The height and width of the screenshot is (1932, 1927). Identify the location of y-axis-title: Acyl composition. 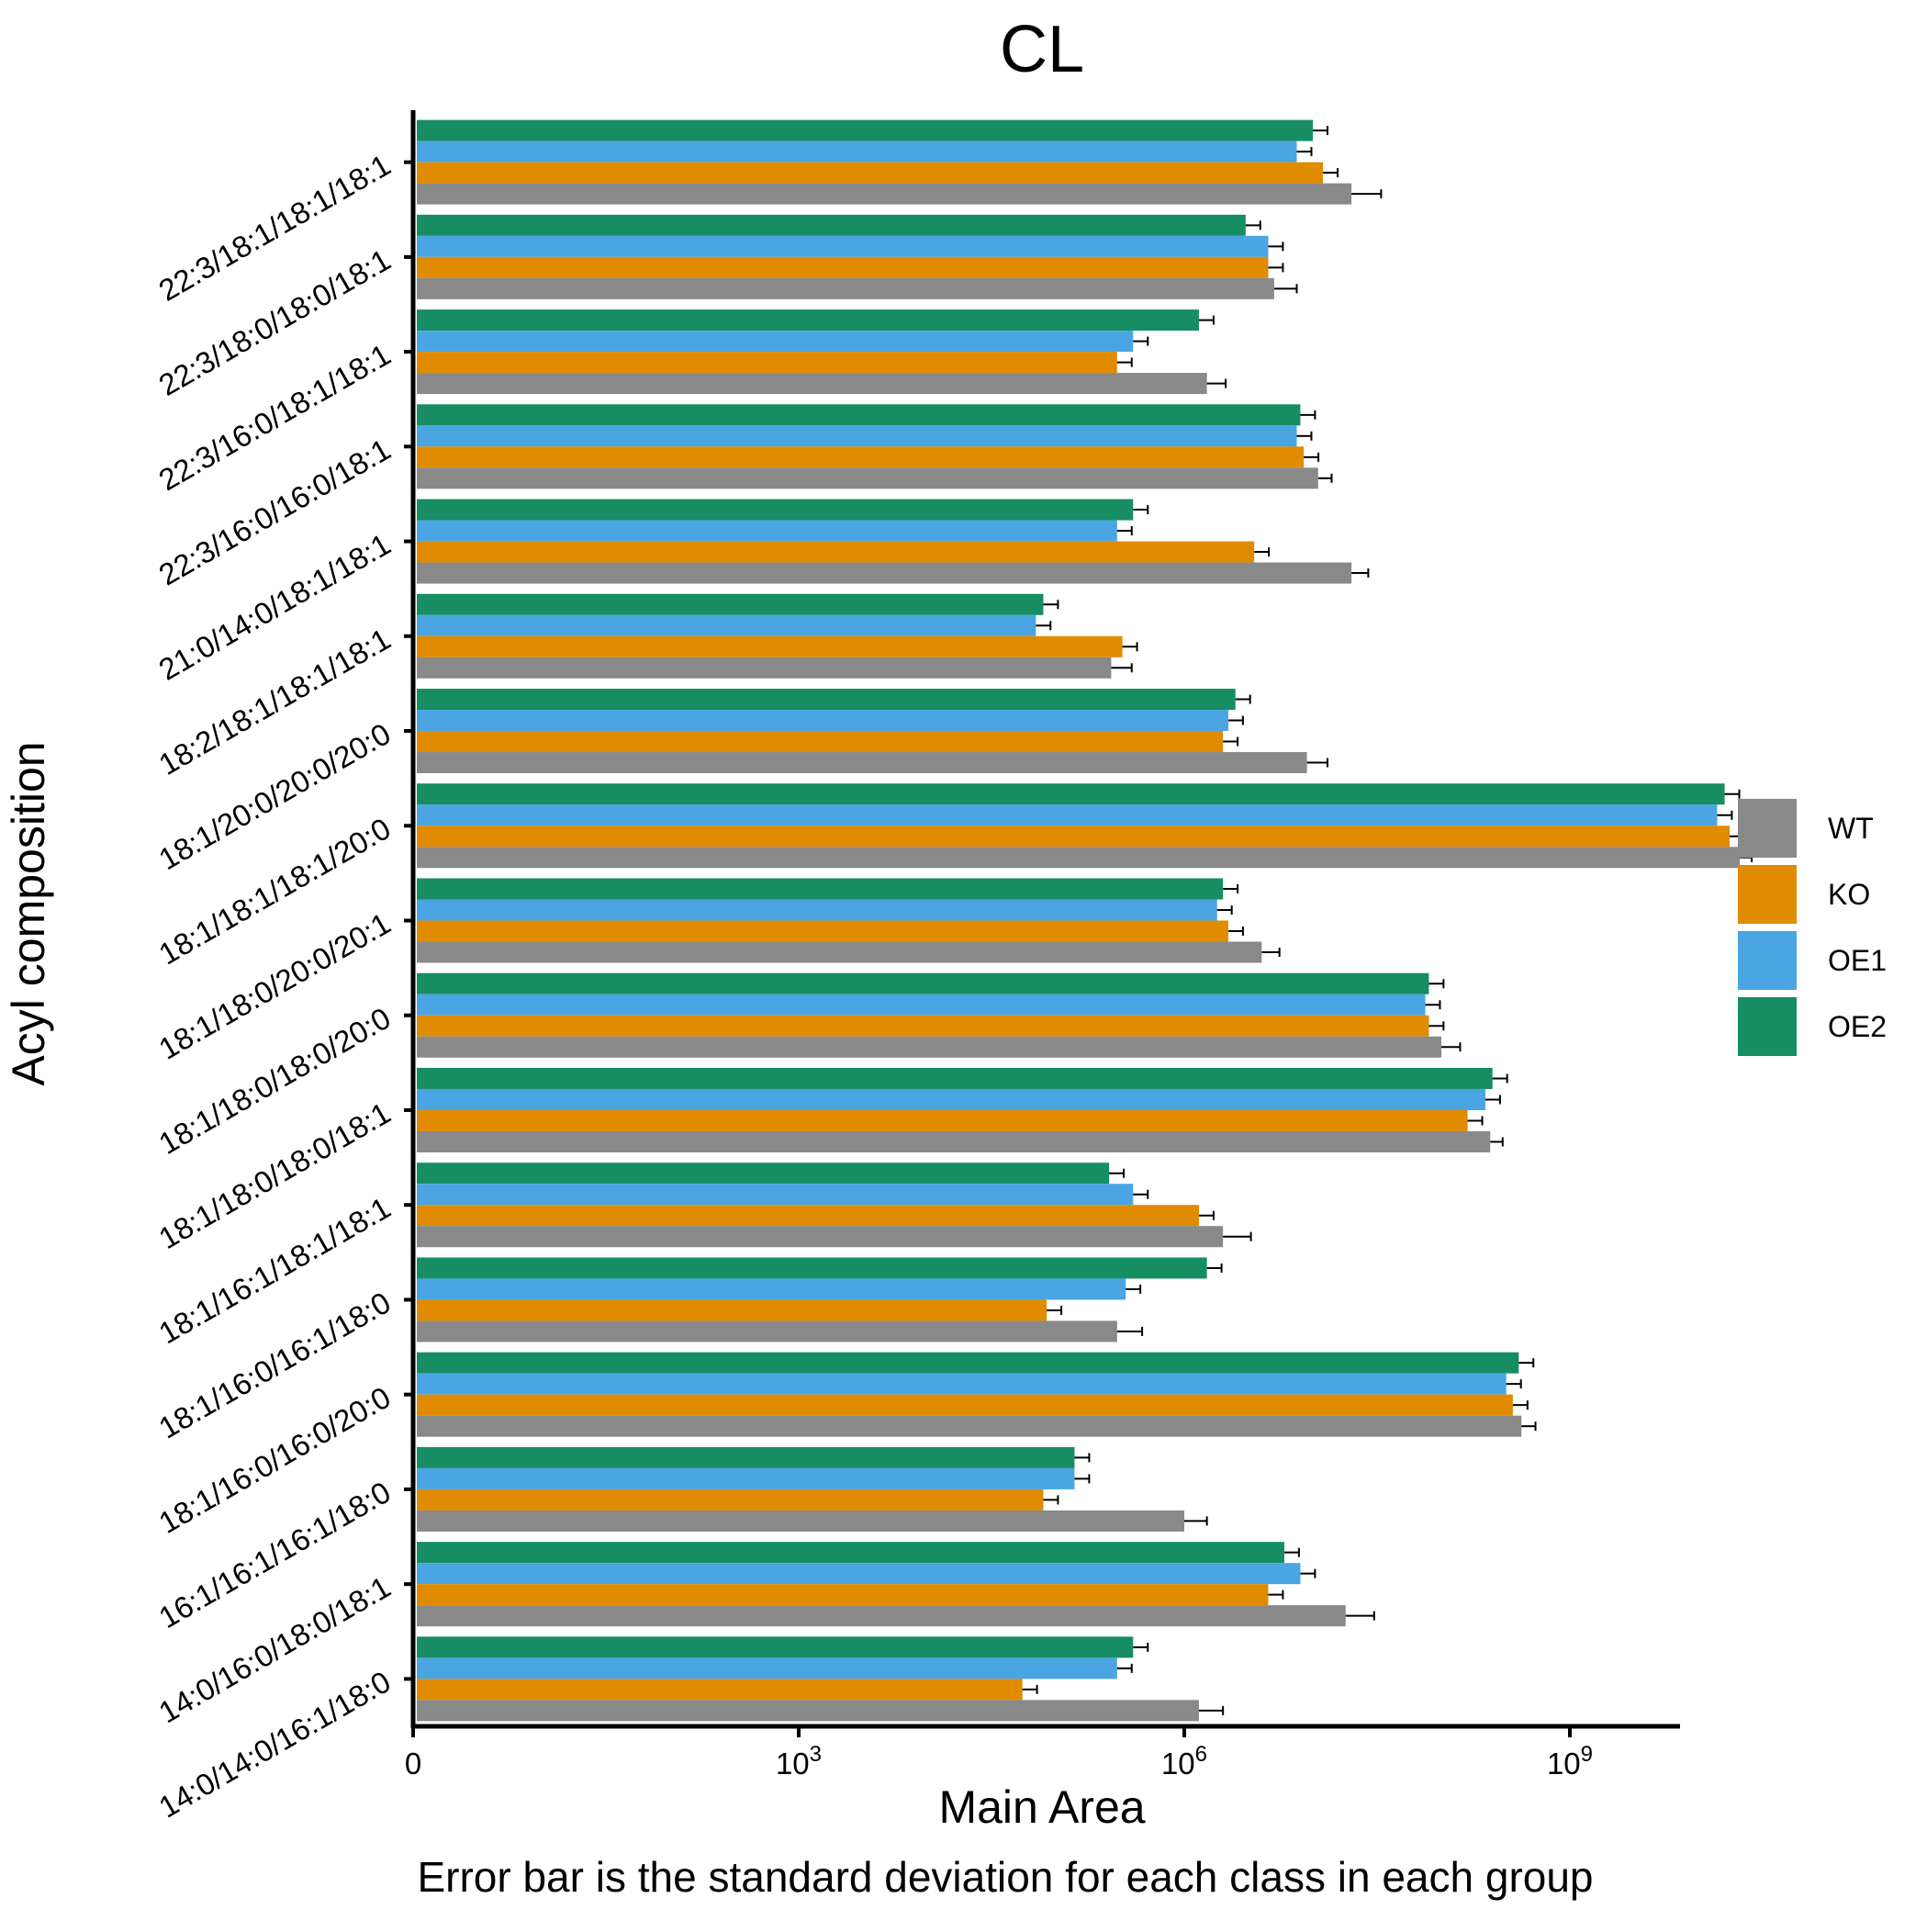
(29, 913).